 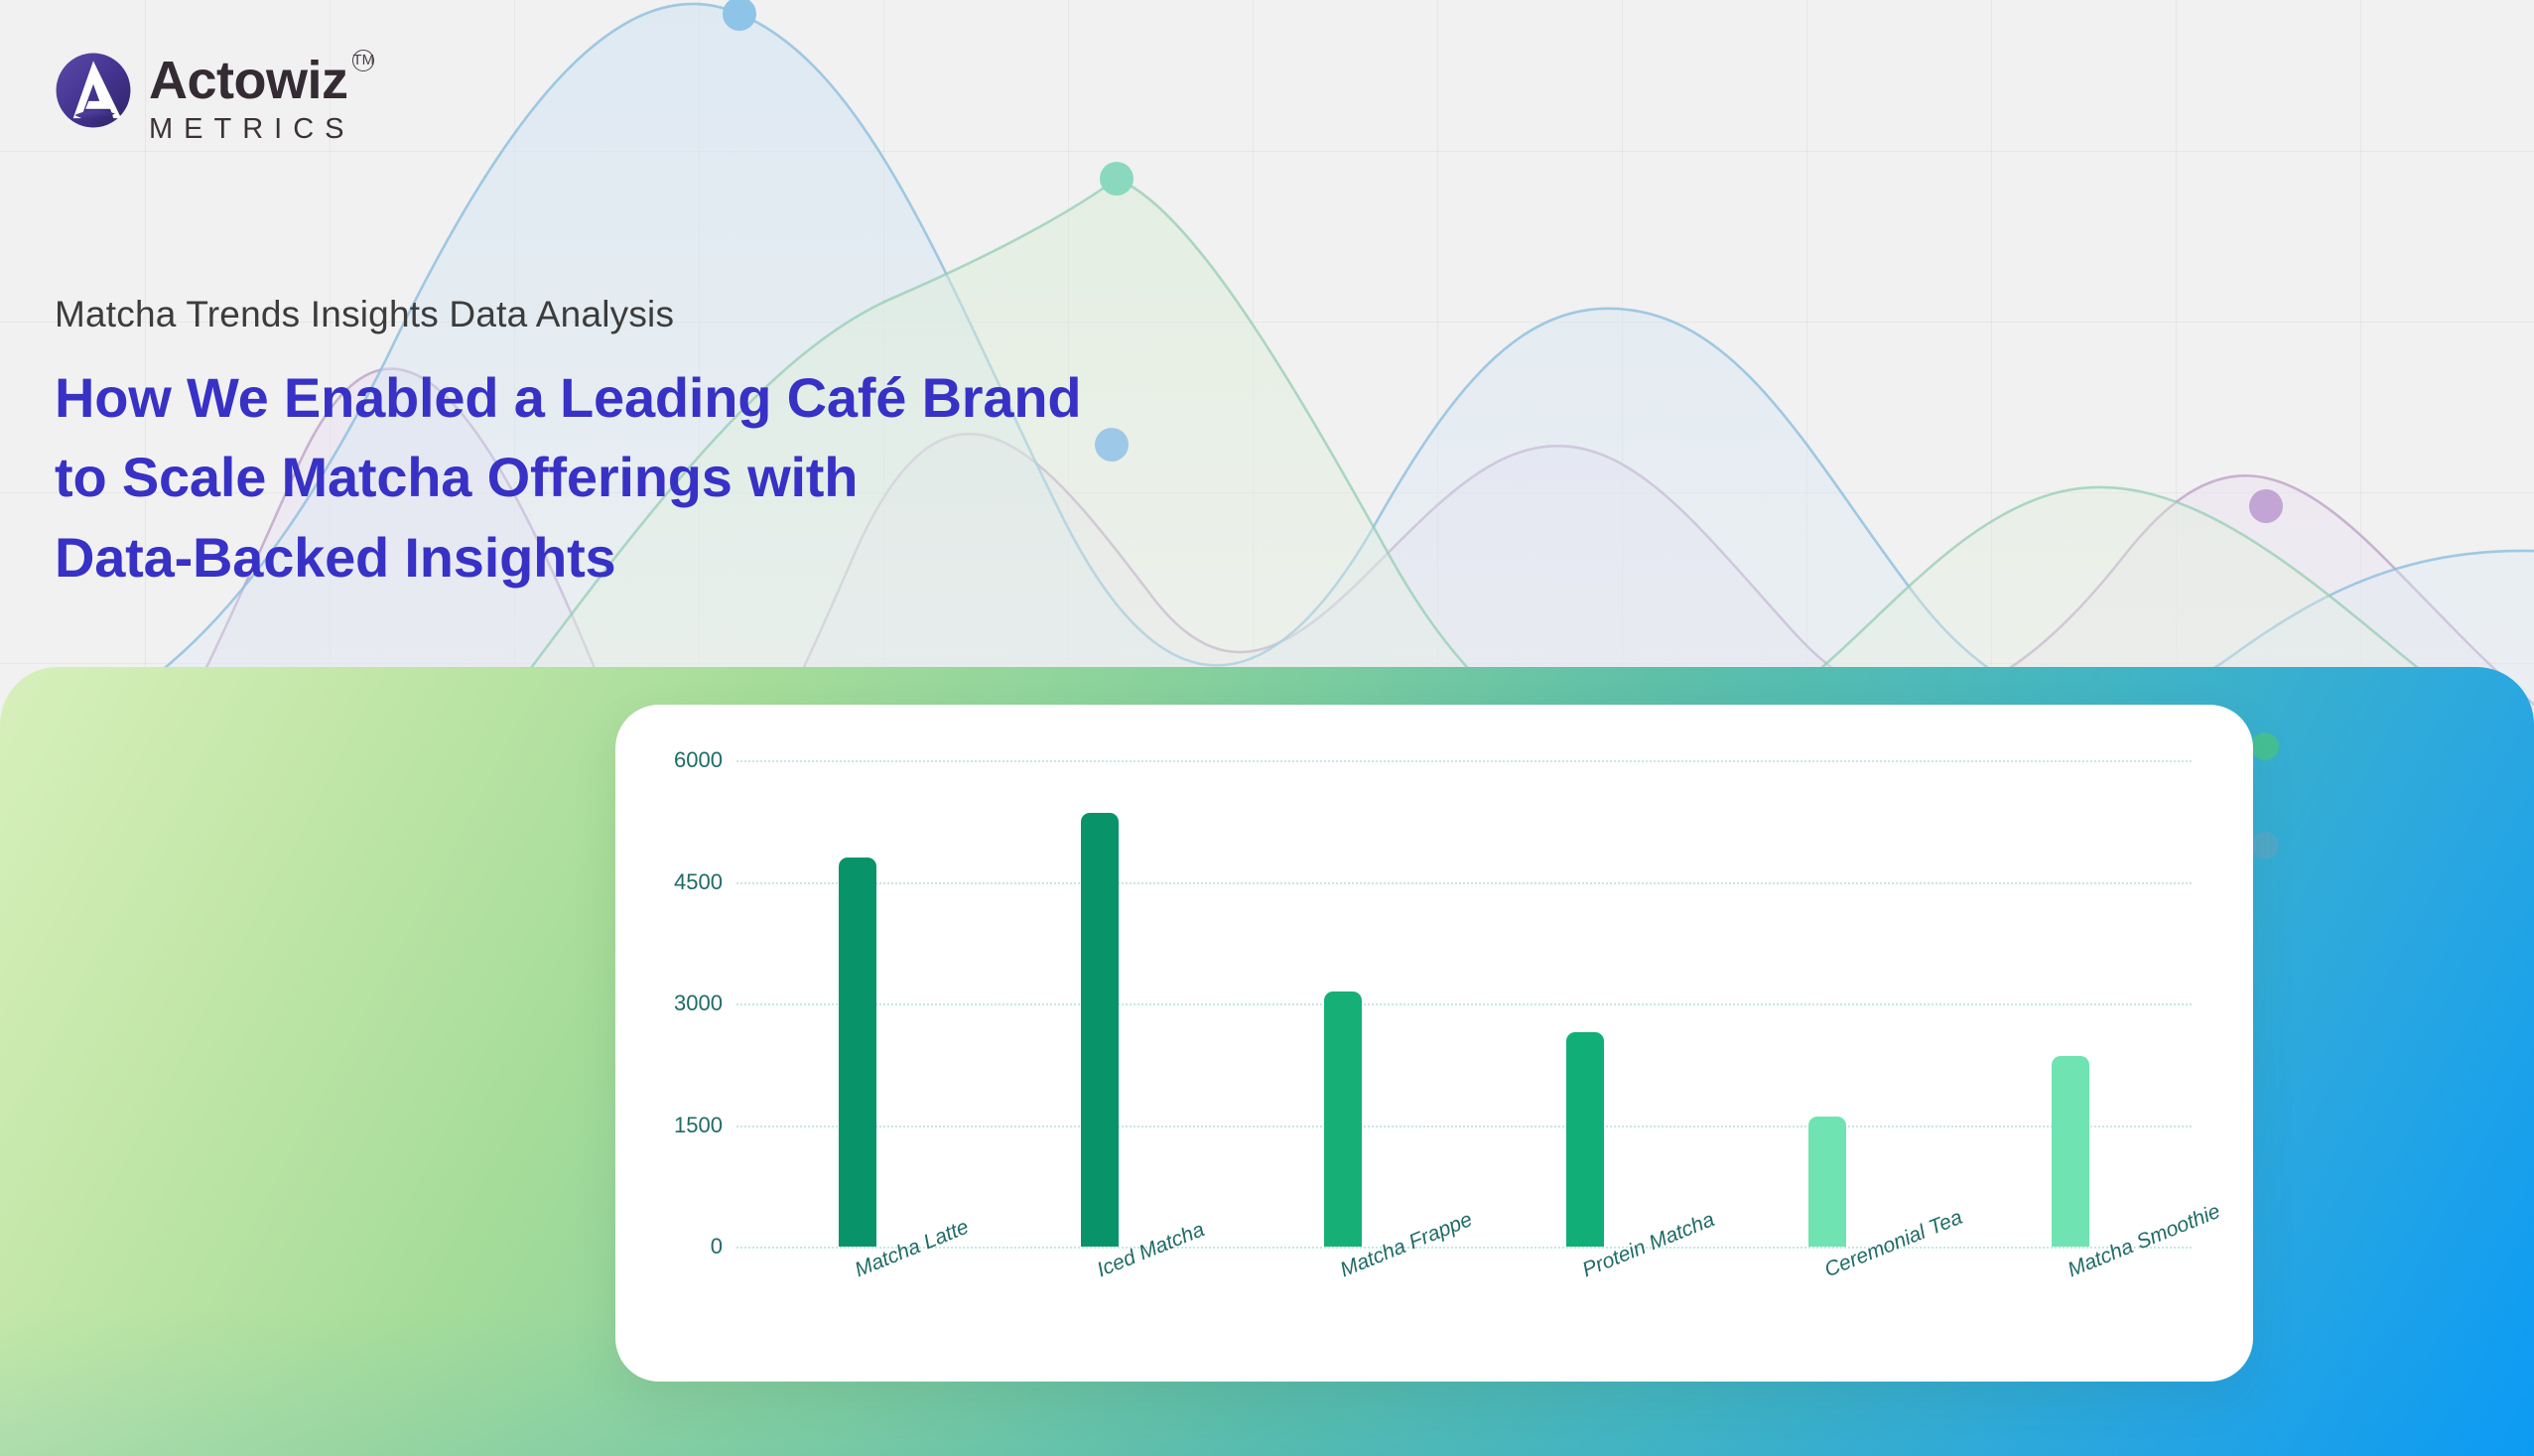 I want to click on brand-logo: Actowiz TM METRICS, so click(x=214, y=97).